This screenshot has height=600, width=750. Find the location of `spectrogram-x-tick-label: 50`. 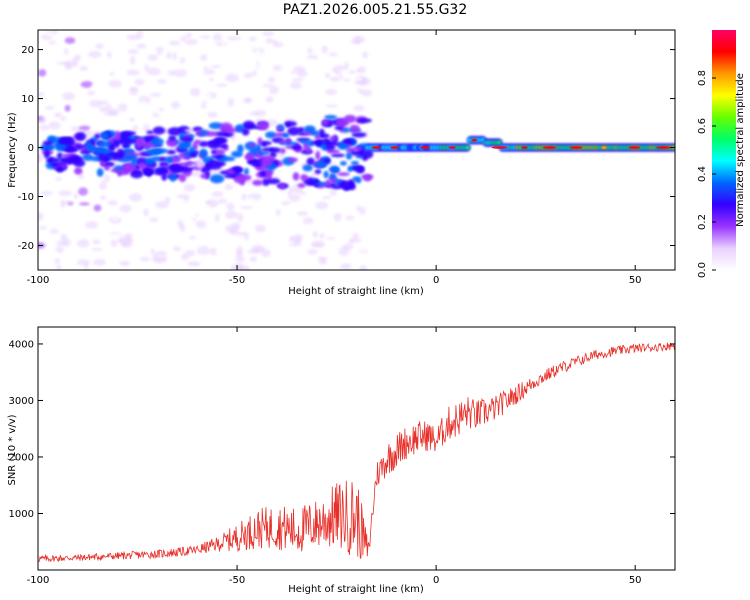

spectrogram-x-tick-label: 50 is located at coordinates (635, 280).